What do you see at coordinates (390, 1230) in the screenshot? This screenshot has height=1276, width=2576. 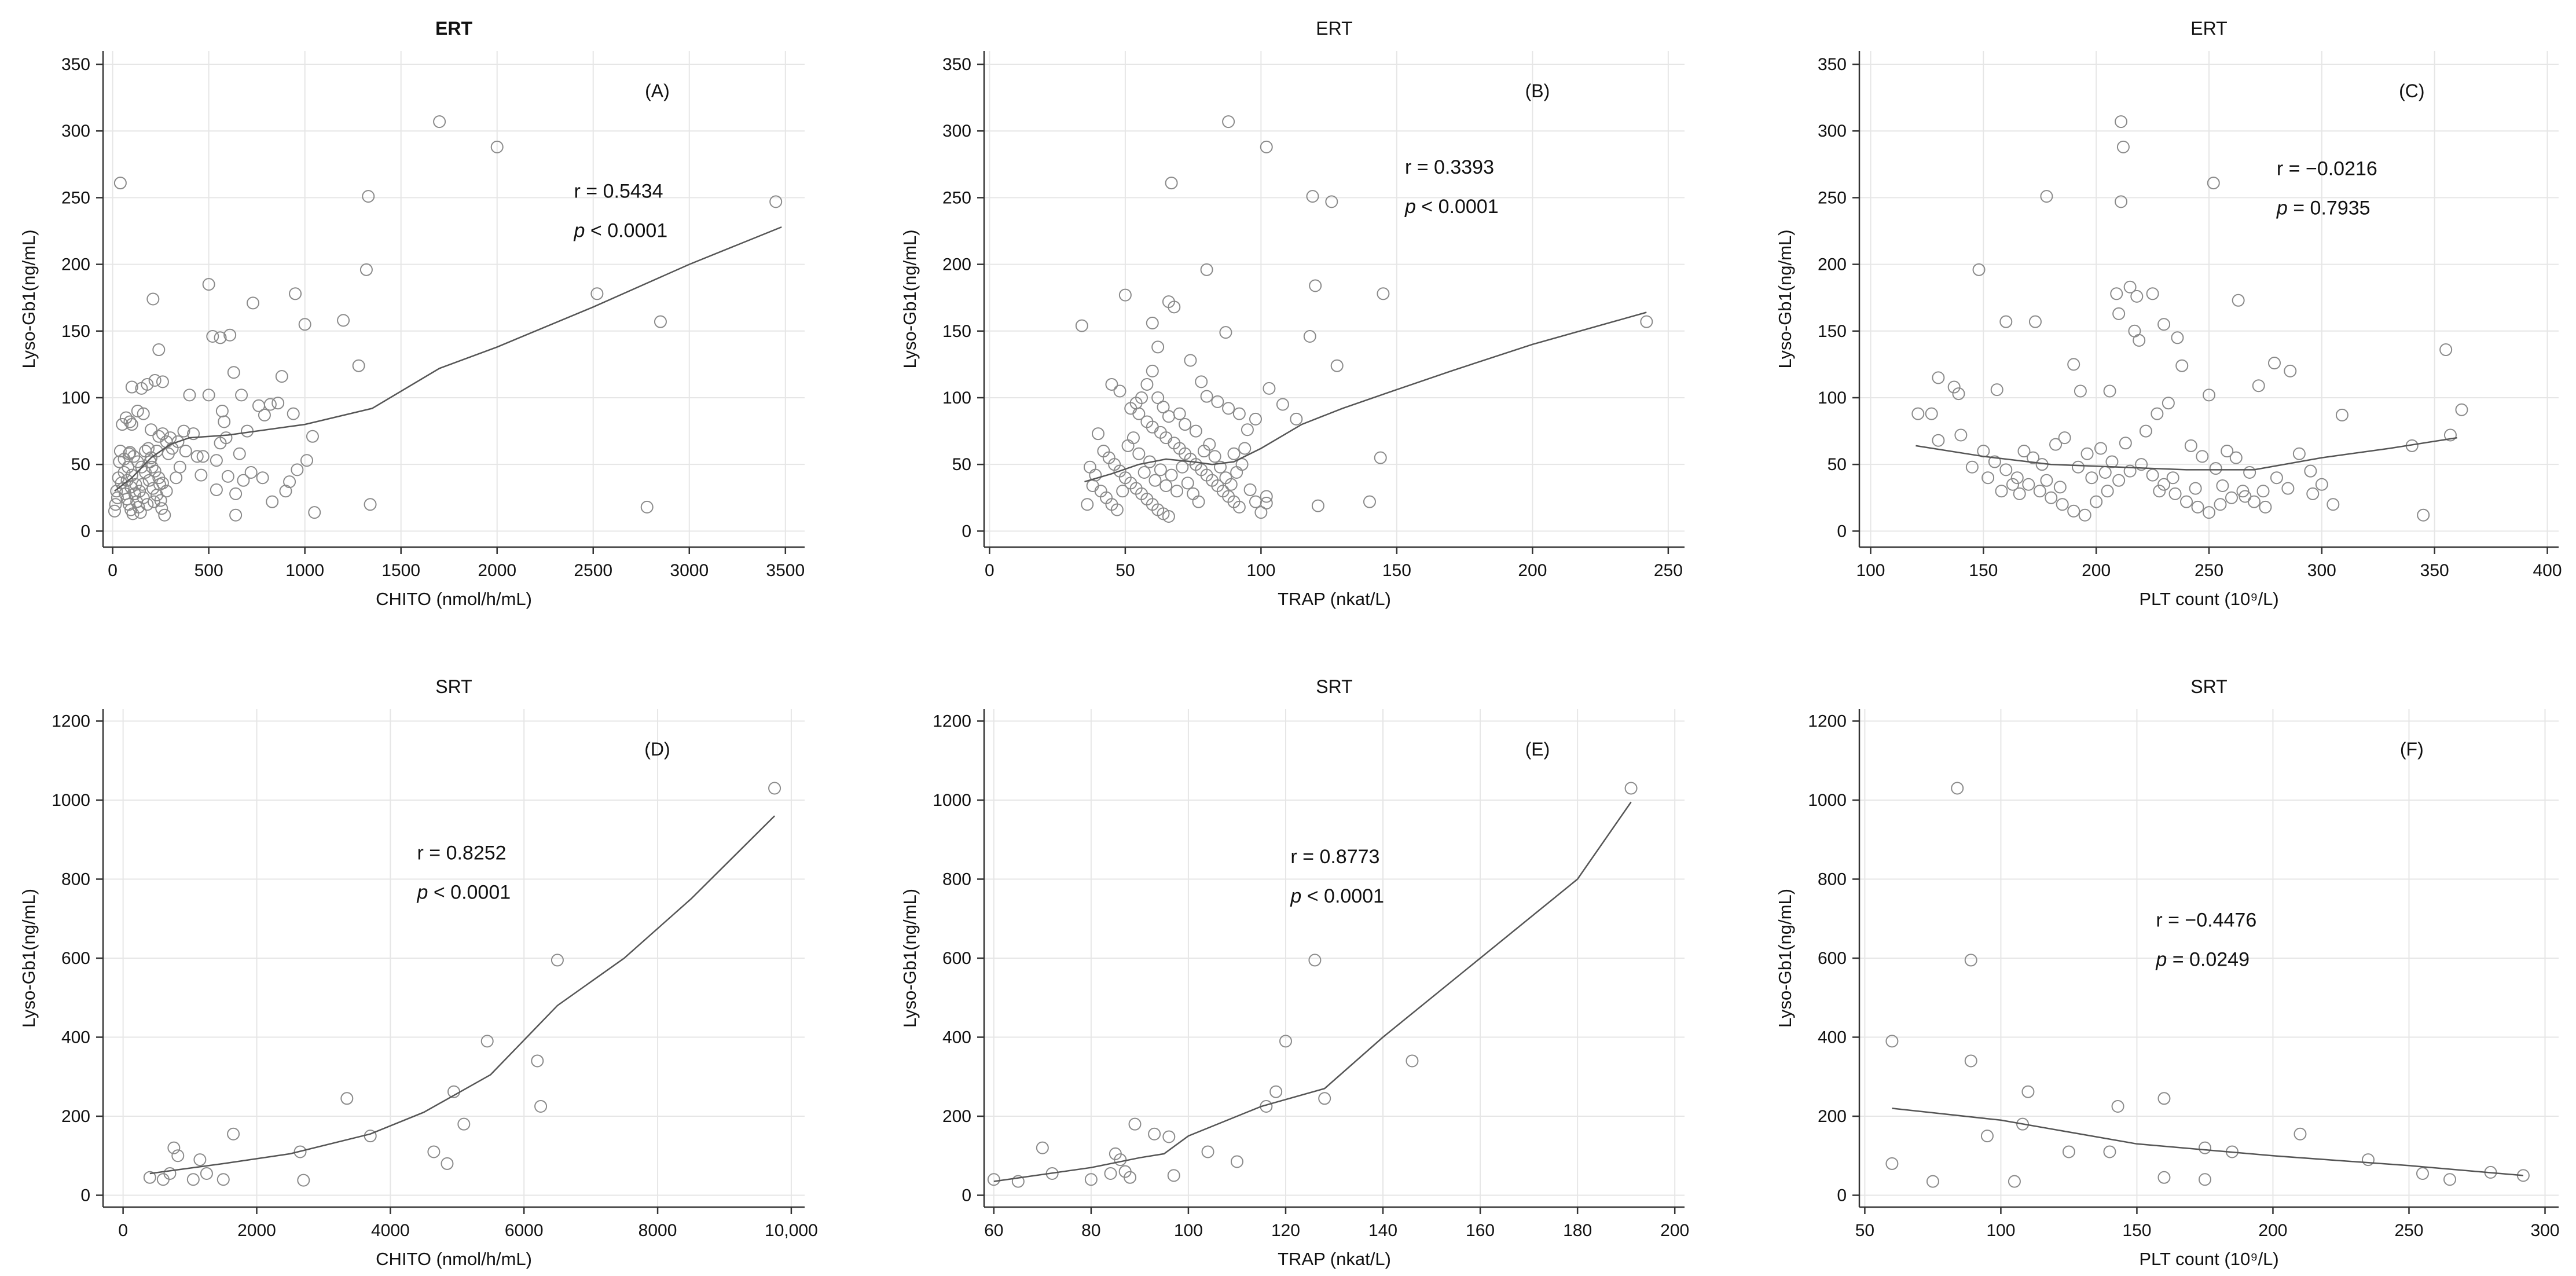 I see `x-tick-label: 4000` at bounding box center [390, 1230].